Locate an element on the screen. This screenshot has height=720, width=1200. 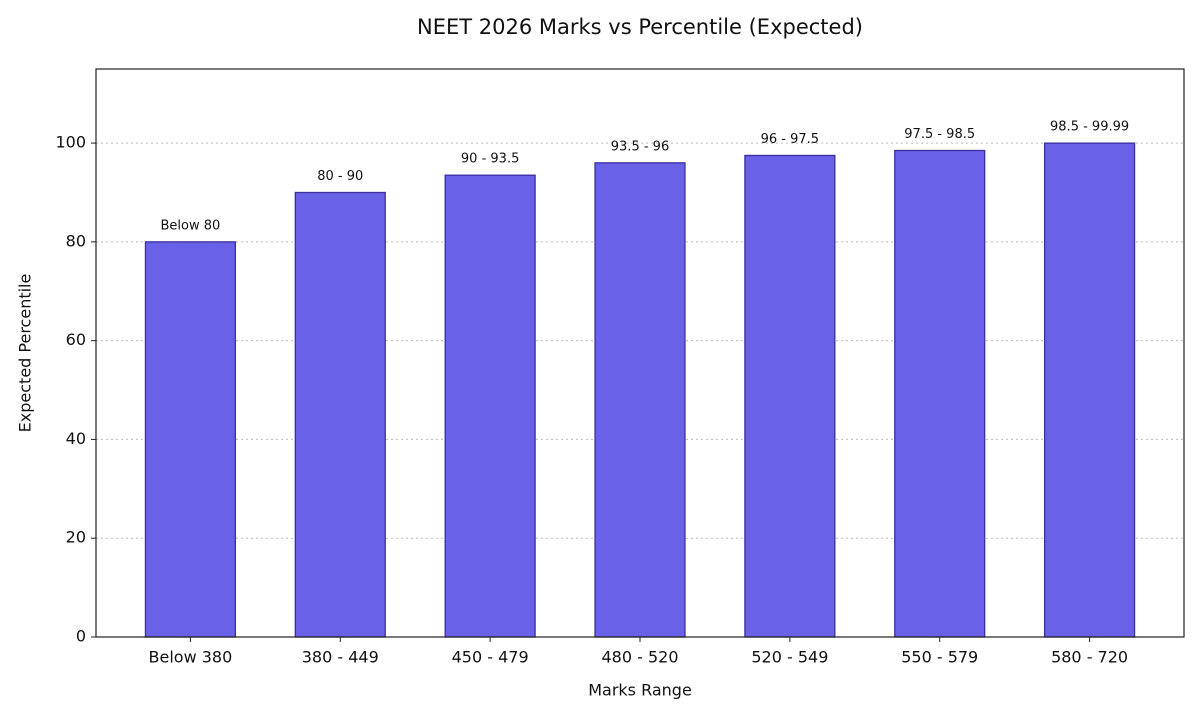
x-tick-label: 480 - 520 is located at coordinates (639, 657).